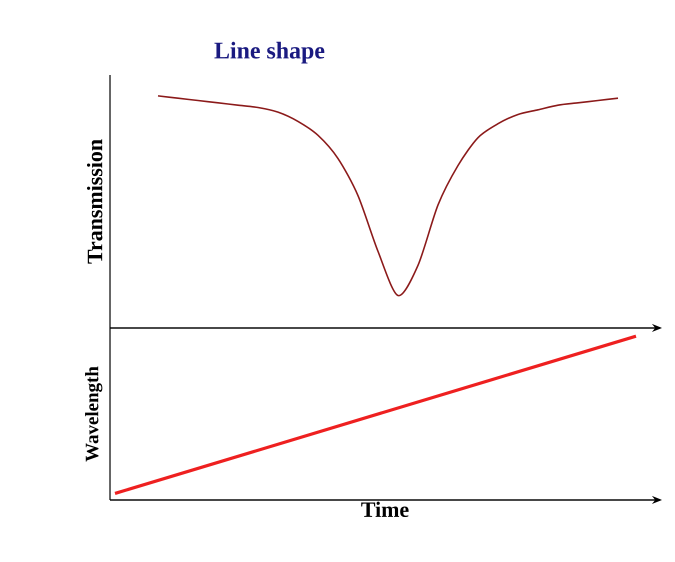  I want to click on y-axis-title: Transmission, so click(94, 201).